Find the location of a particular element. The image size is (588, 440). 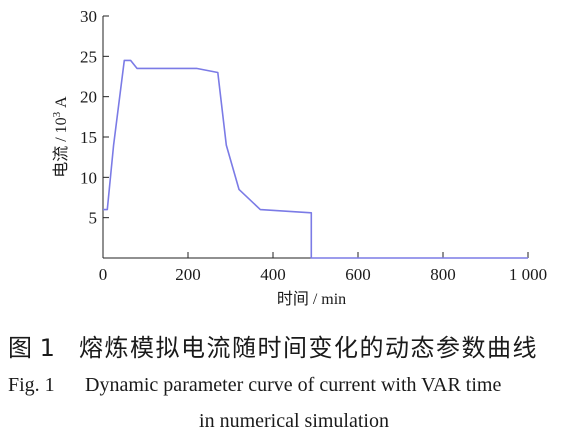

x-tick-label: 0 is located at coordinates (103, 274).